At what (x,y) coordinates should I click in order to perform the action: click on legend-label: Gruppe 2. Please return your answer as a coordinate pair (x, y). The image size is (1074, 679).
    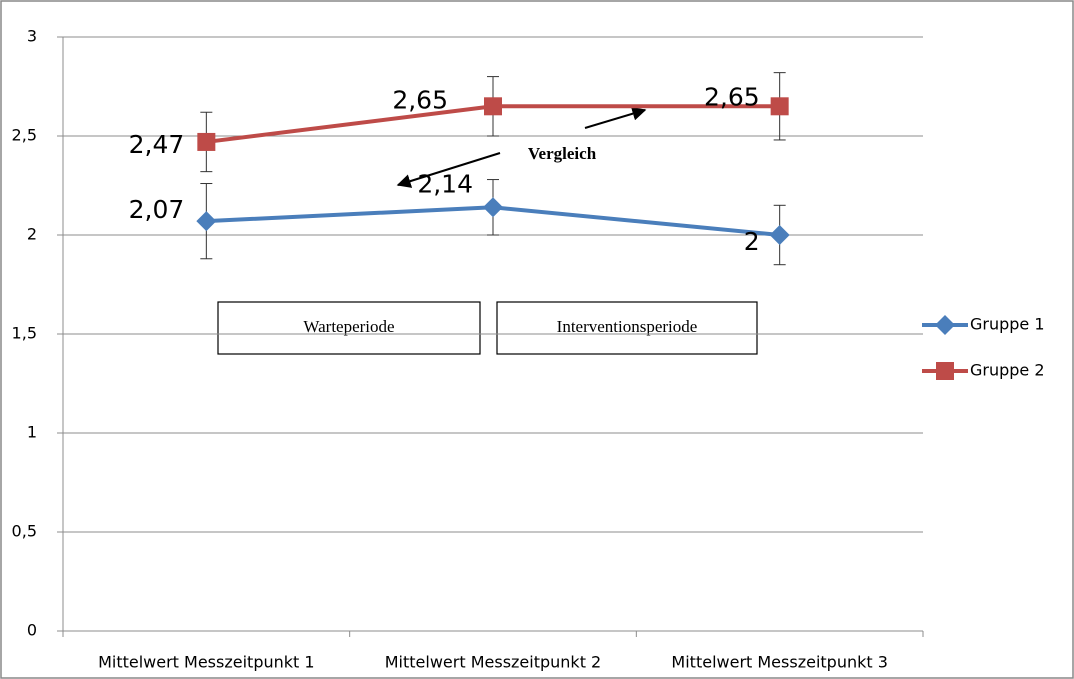
    Looking at the image, I should click on (1007, 370).